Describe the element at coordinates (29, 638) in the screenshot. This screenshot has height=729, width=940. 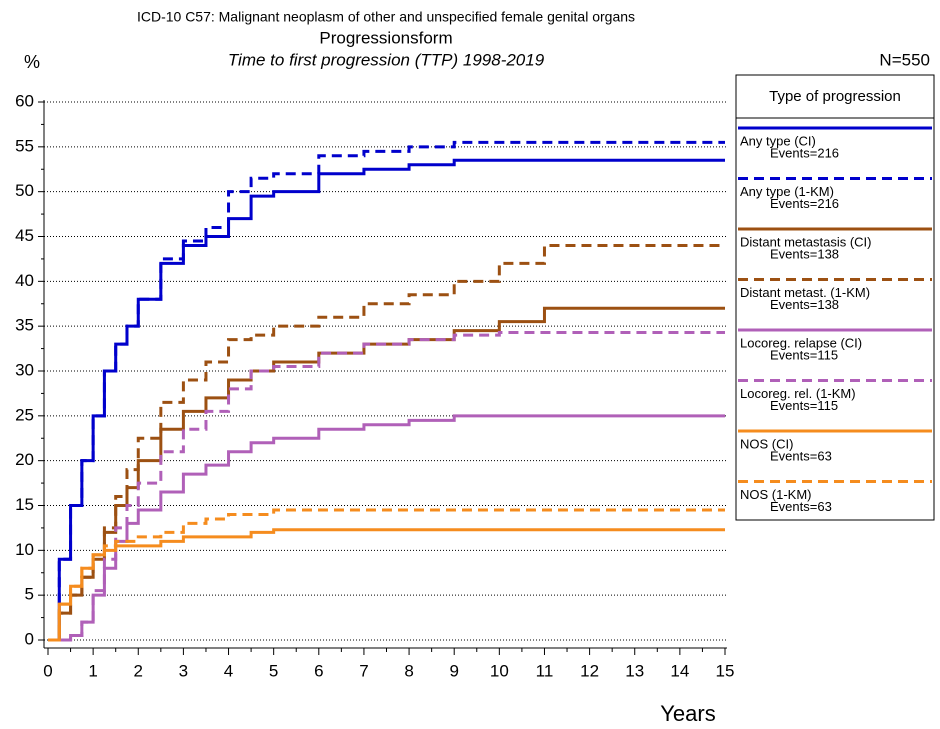
I see `y-tick-label: 0` at that location.